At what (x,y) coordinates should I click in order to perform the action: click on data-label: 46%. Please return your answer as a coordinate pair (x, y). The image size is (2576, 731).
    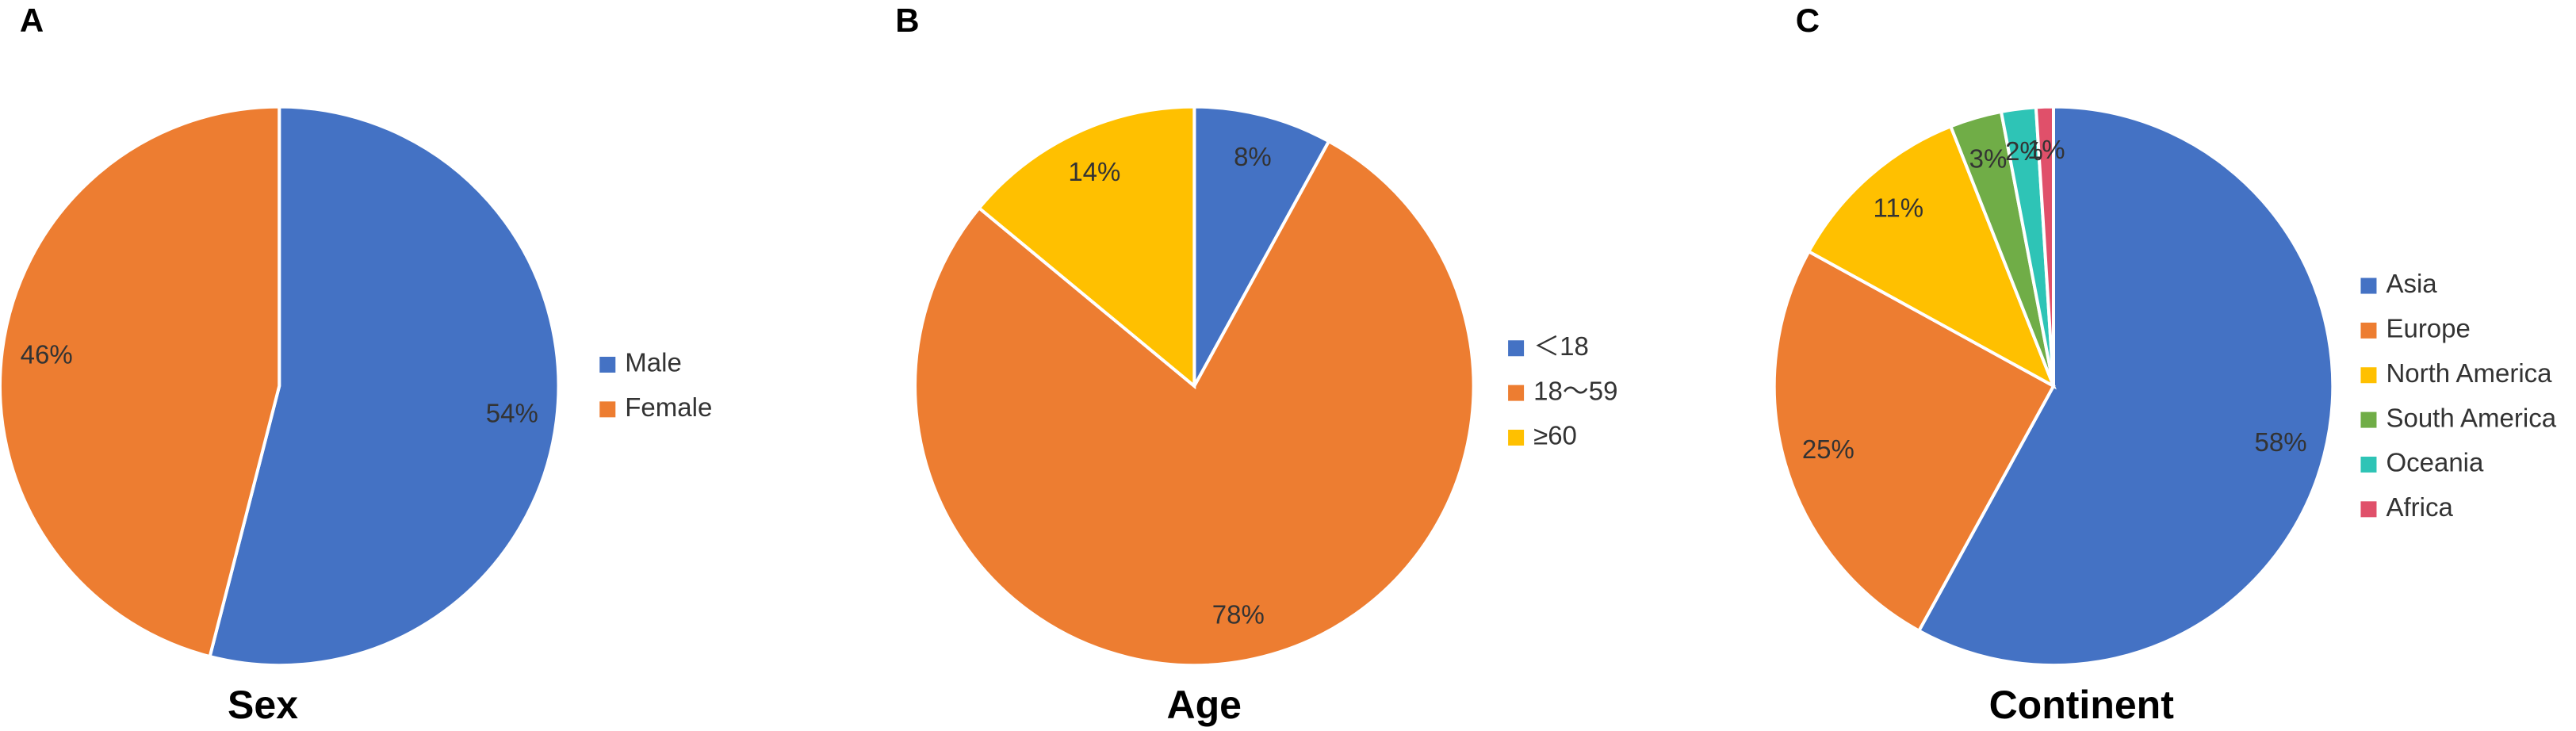
    Looking at the image, I should click on (47, 354).